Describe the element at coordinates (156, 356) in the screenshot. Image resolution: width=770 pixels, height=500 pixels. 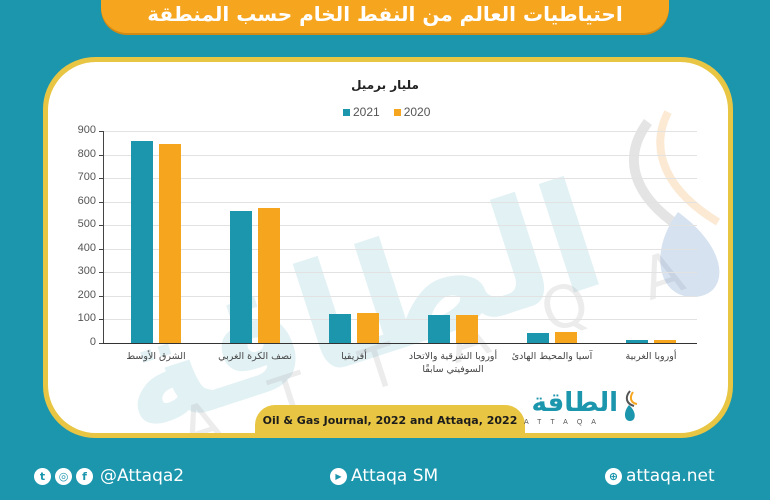
I see `x-tick-label: الشرق الأوسط` at that location.